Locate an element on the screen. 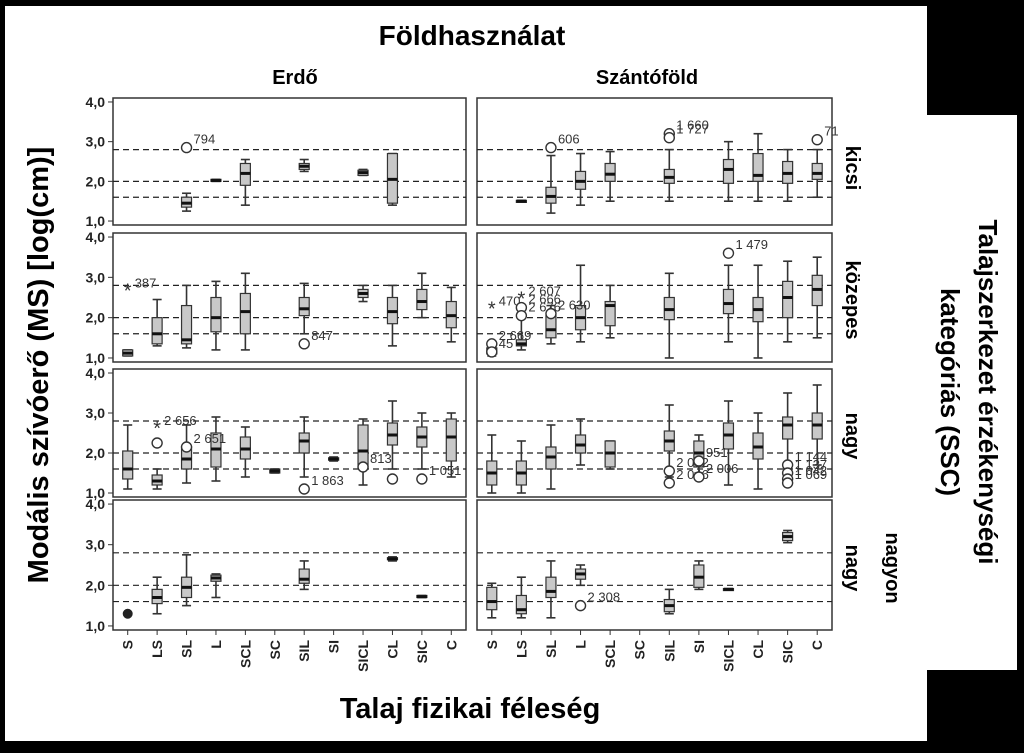 The height and width of the screenshot is (753, 1024). outlier-label: 1 137 is located at coordinates (811, 464).